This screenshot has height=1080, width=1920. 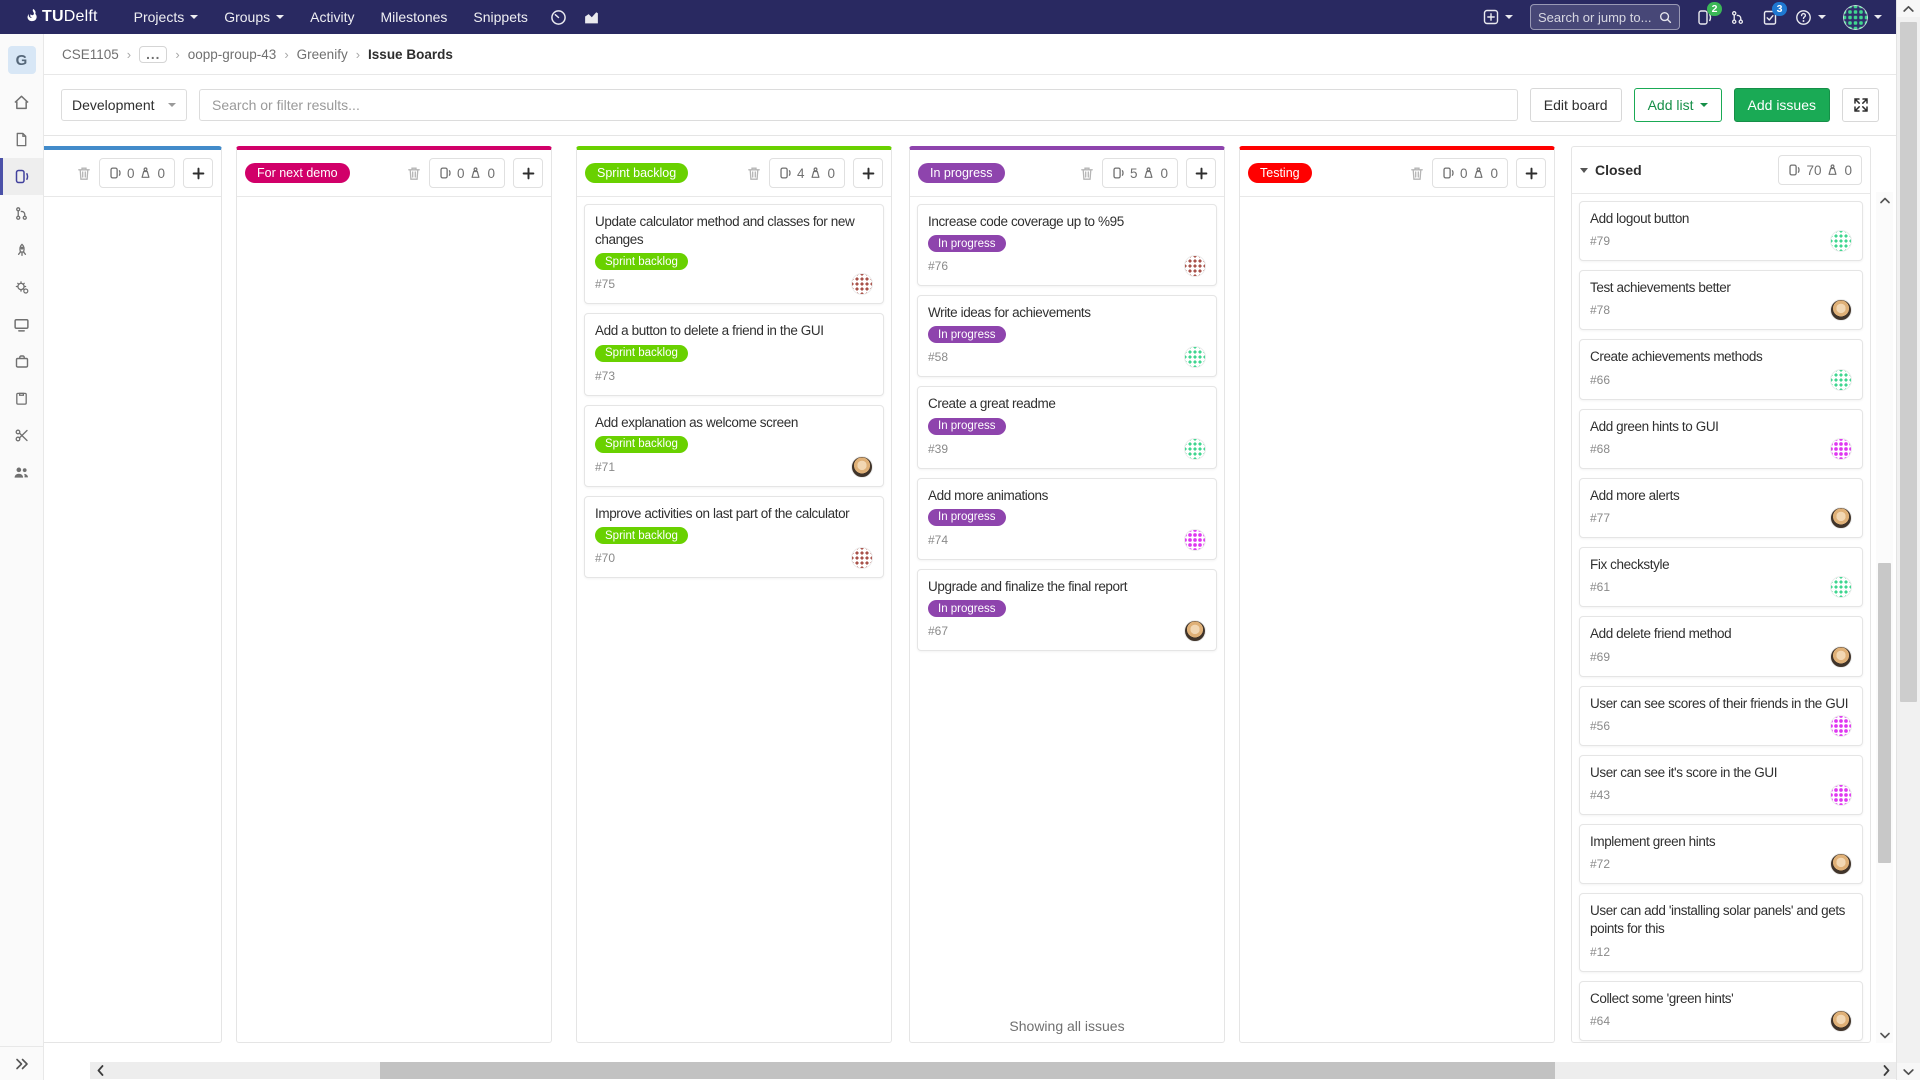 I want to click on issue-card: Fix checkstyle #61, so click(x=1721, y=577).